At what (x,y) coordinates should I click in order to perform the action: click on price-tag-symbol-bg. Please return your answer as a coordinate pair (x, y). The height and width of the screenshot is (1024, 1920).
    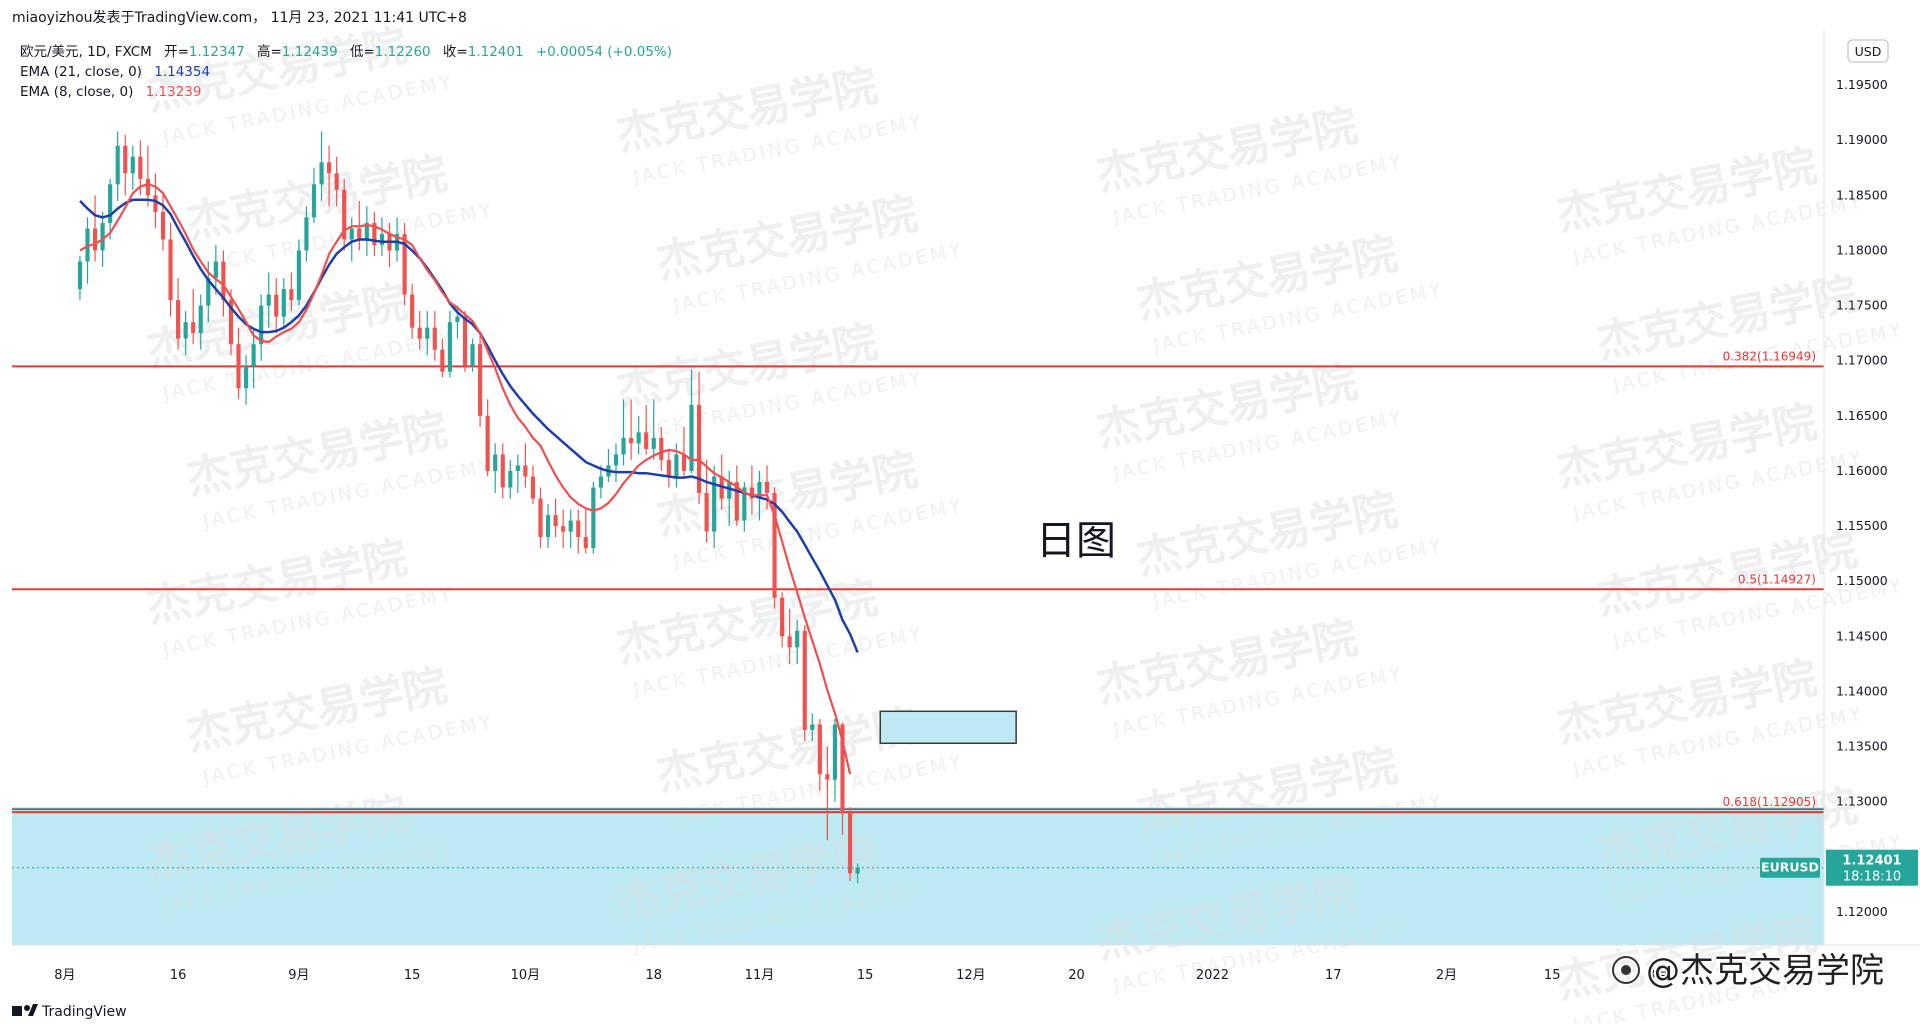
    Looking at the image, I should click on (1790, 867).